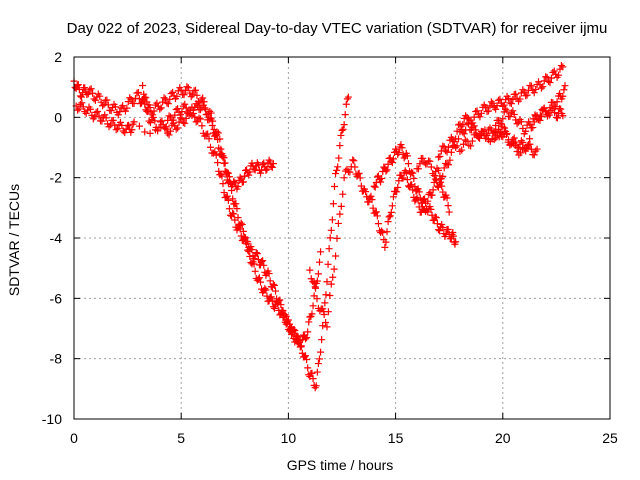 Image resolution: width=640 pixels, height=480 pixels. I want to click on series-track-g, so click(501, 121).